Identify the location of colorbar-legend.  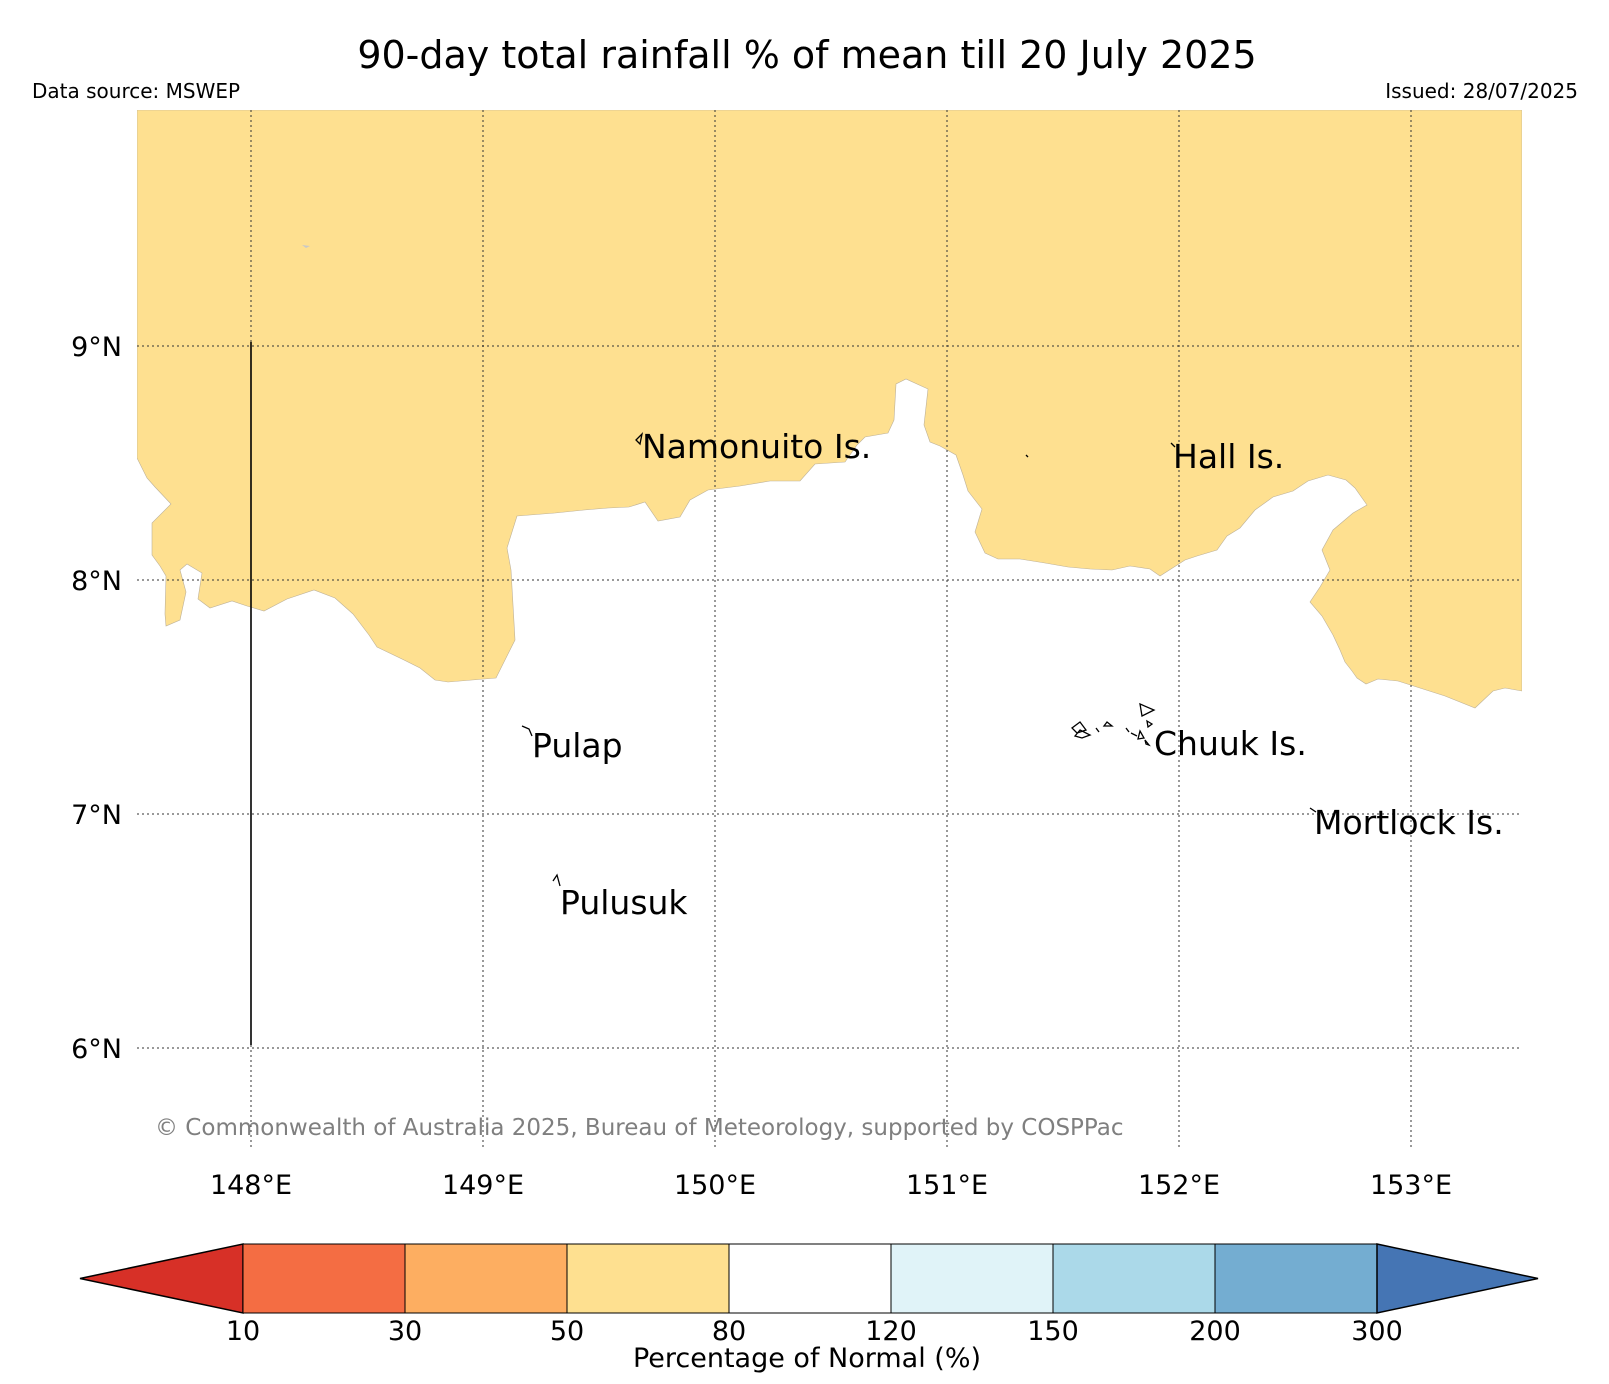
(809, 1278).